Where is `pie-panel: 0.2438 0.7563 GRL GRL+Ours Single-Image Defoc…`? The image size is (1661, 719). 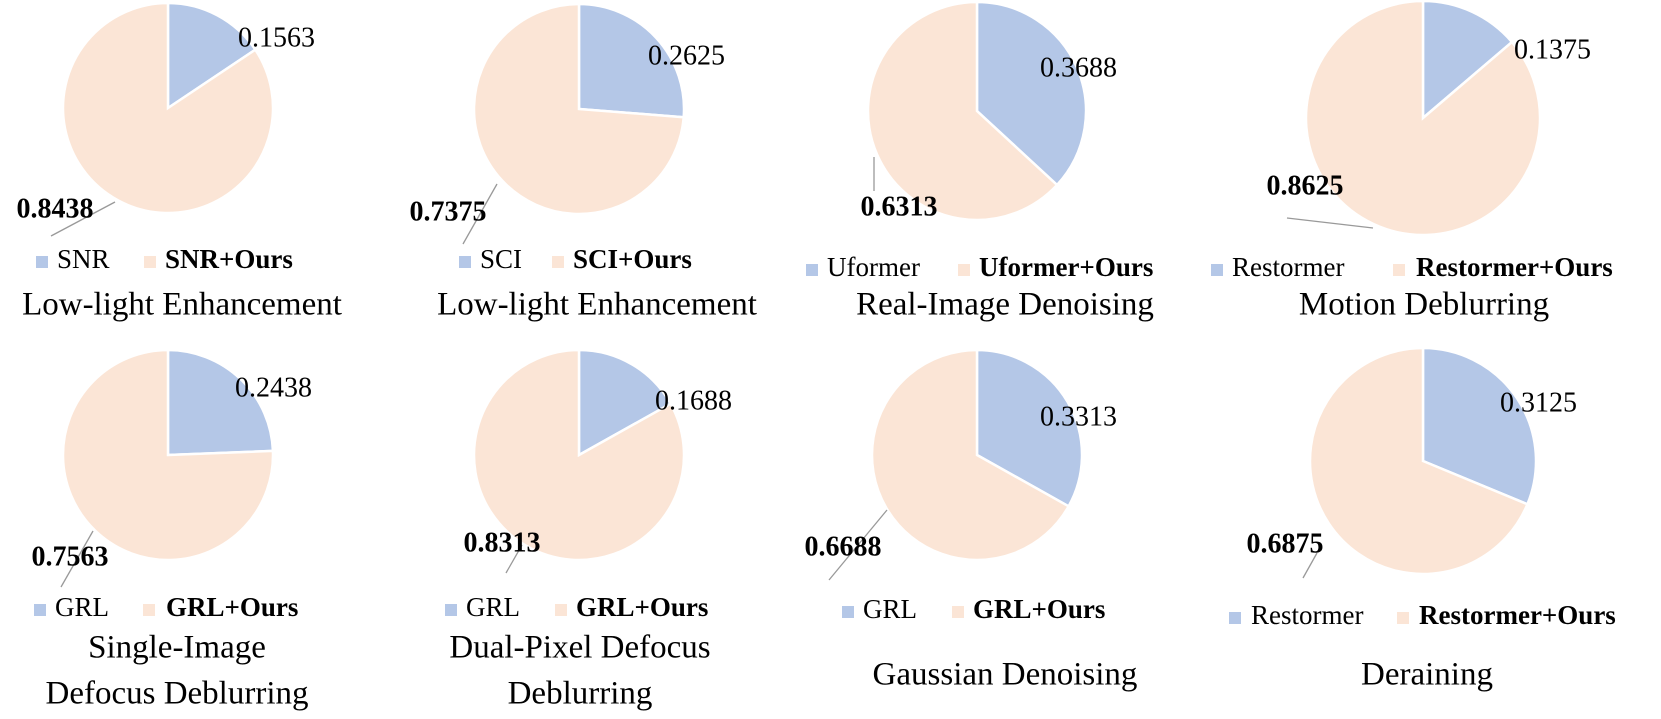
pie-panel: 0.2438 0.7563 GRL GRL+Ours Single-Image Defoc… is located at coordinates (172, 530).